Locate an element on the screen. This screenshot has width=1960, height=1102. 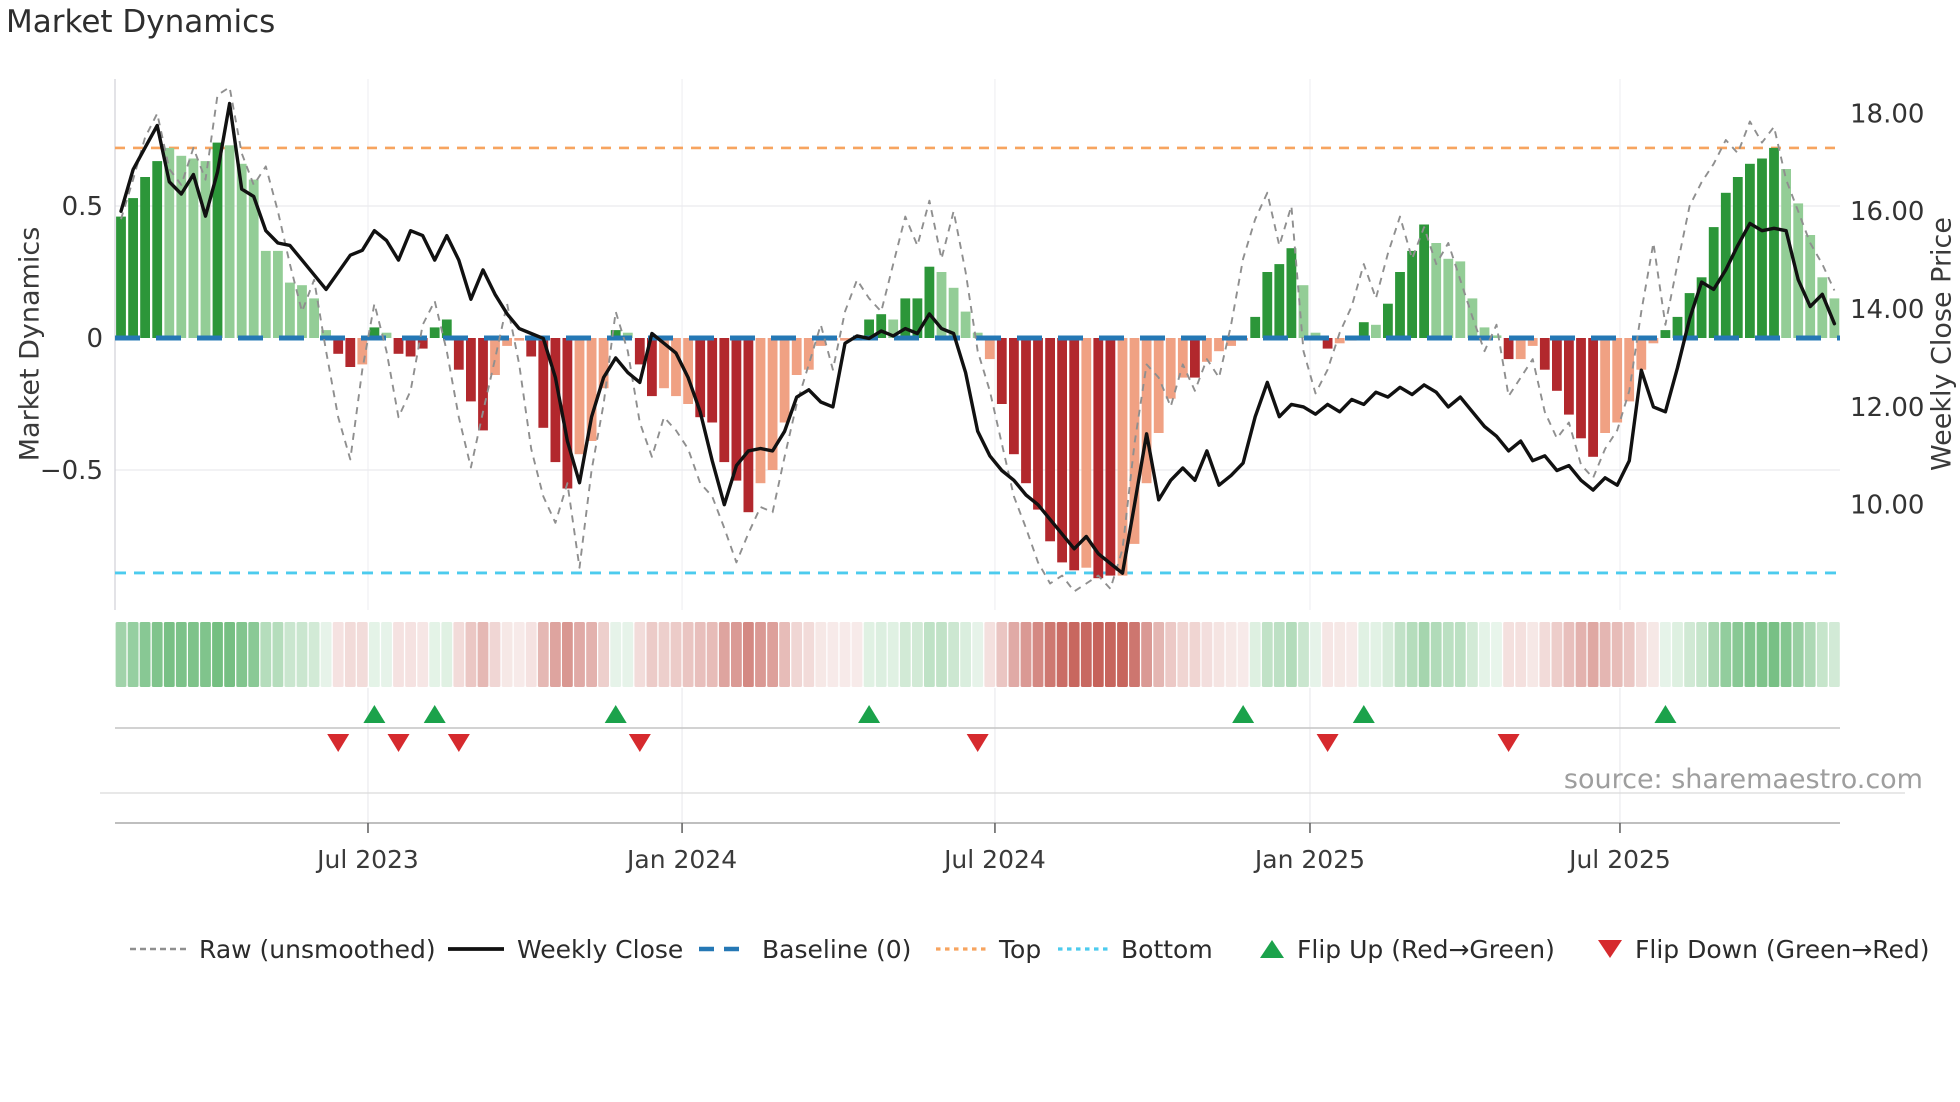
raw-line-sample-icon is located at coordinates (158, 949).